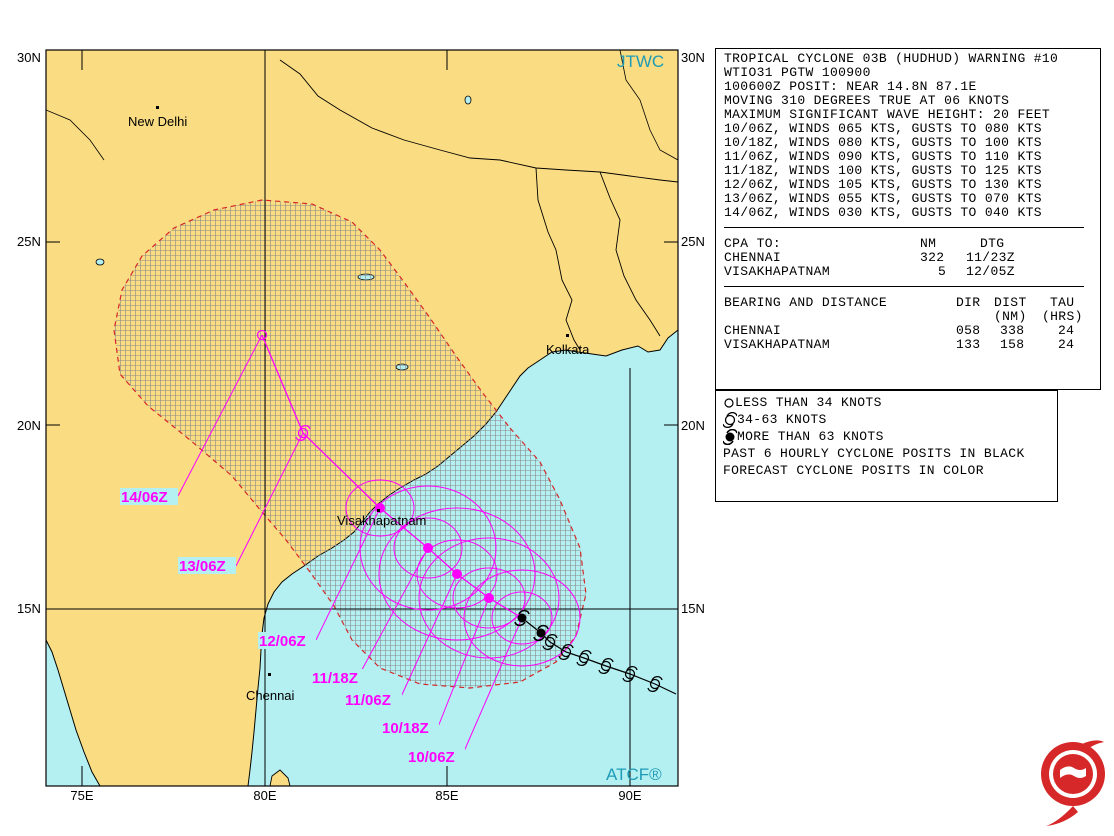 The image size is (1114, 836). What do you see at coordinates (806, 302) in the screenshot?
I see `bearing-title: BEARING AND DISTANCE` at bounding box center [806, 302].